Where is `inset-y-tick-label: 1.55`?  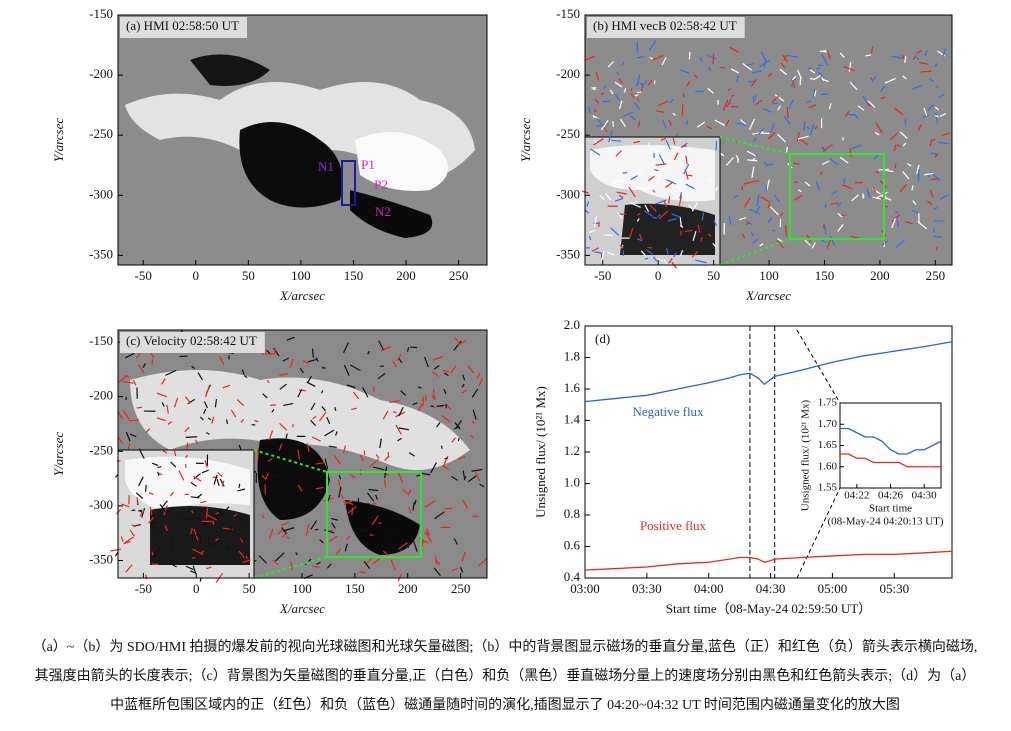 inset-y-tick-label: 1.55 is located at coordinates (828, 488).